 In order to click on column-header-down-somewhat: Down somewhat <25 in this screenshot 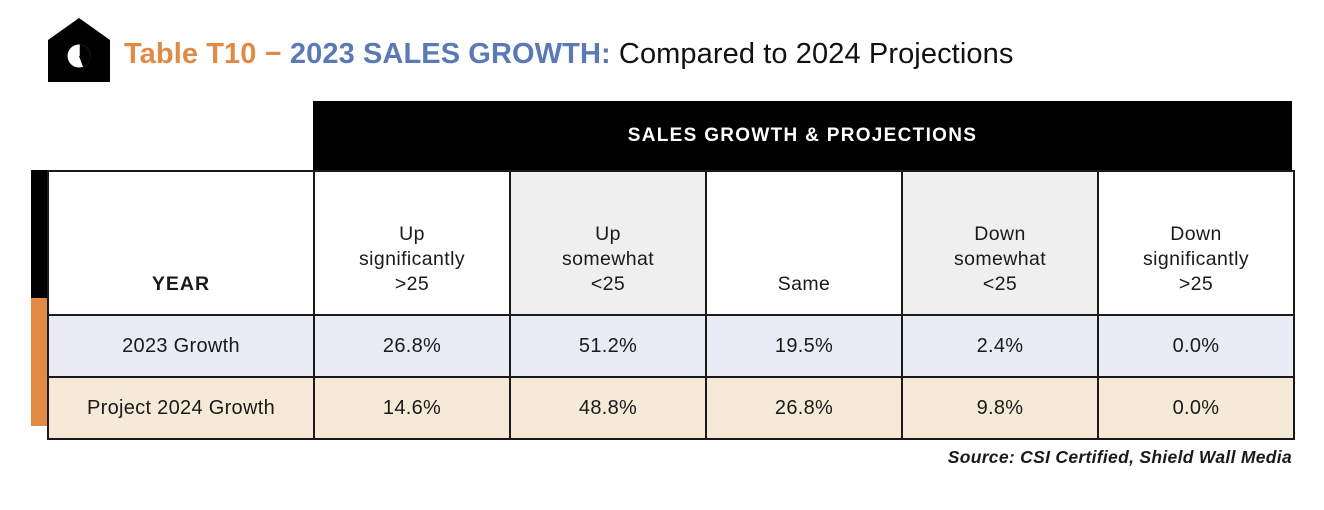, I will do `click(1000, 243)`.